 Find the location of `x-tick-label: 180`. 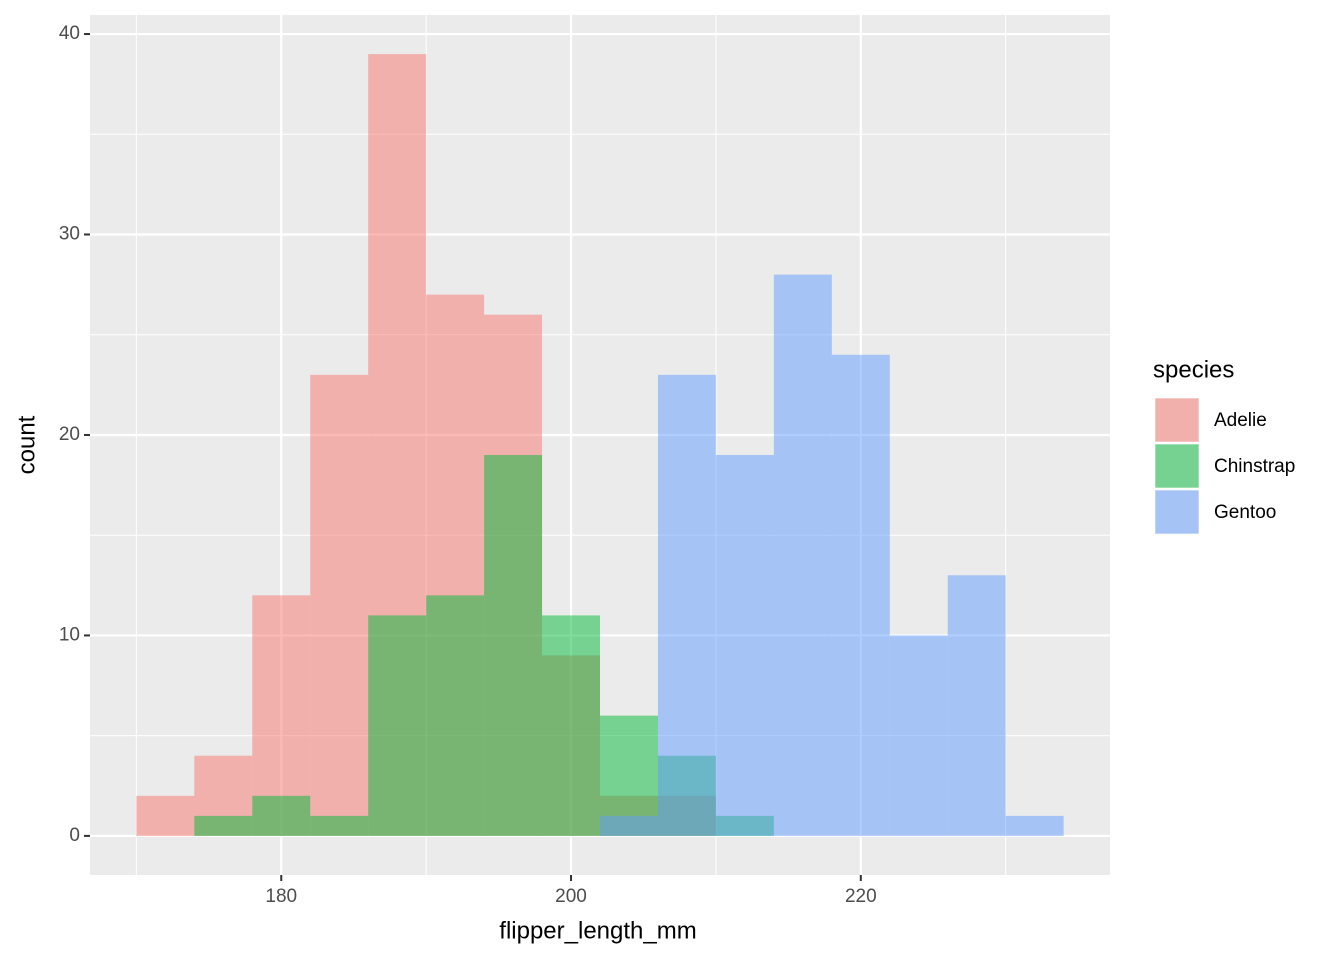

x-tick-label: 180 is located at coordinates (281, 896).